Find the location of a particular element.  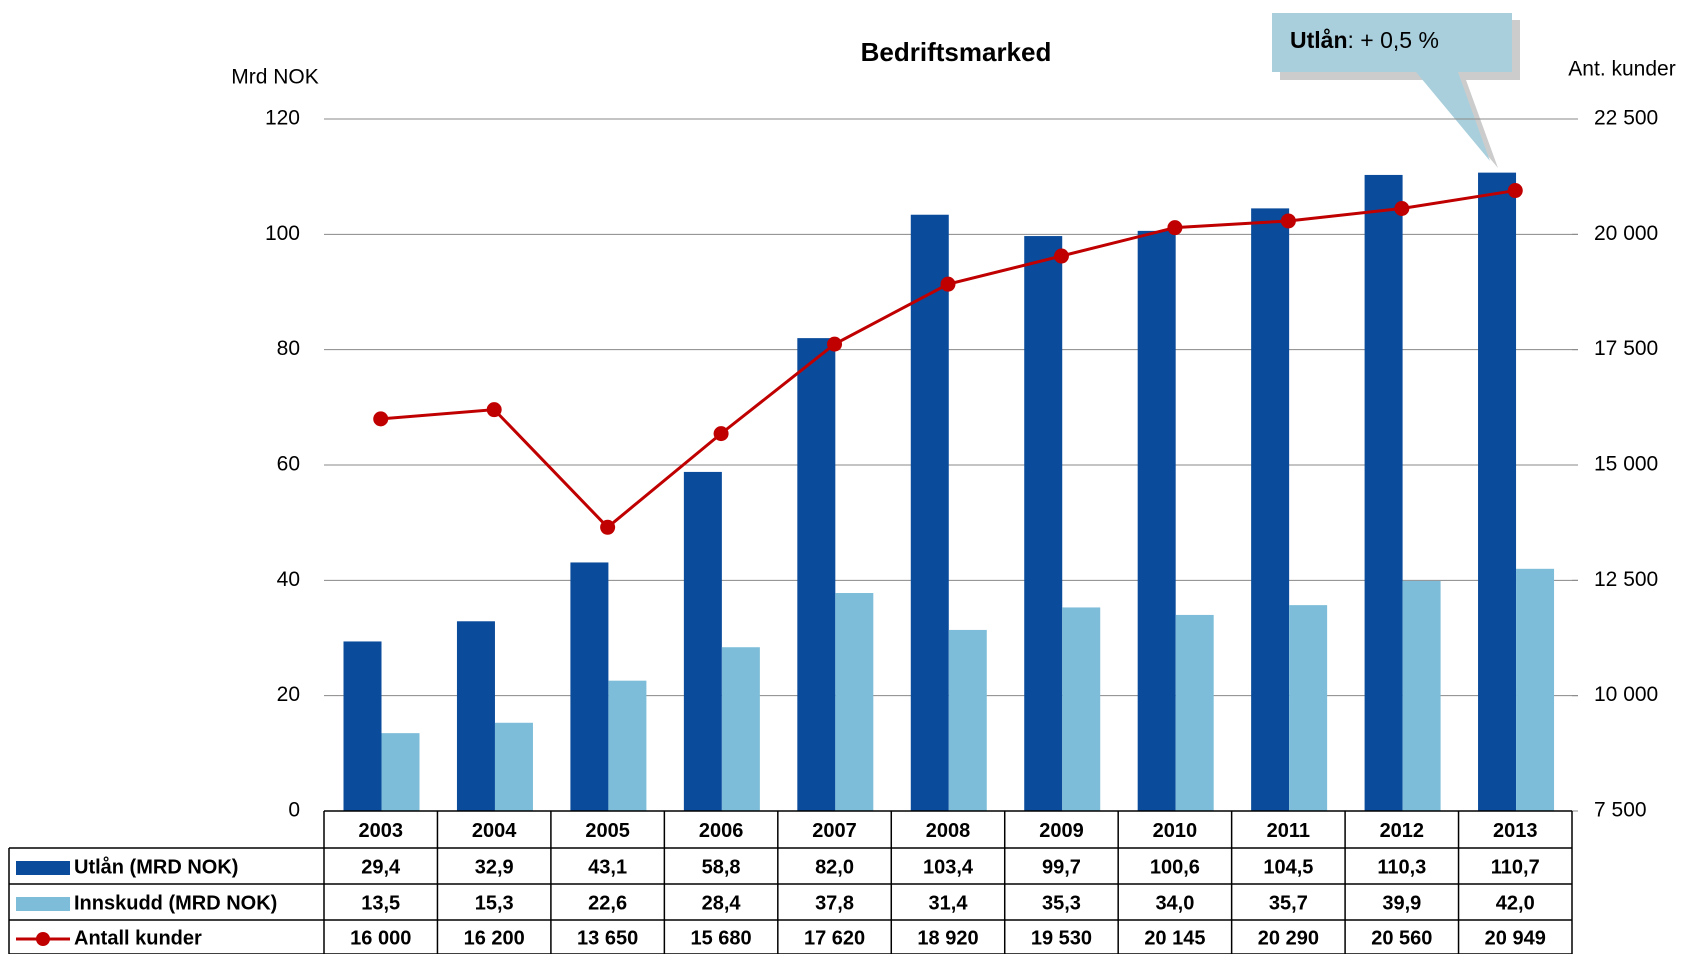

table-value: 39,9 is located at coordinates (1401, 903).